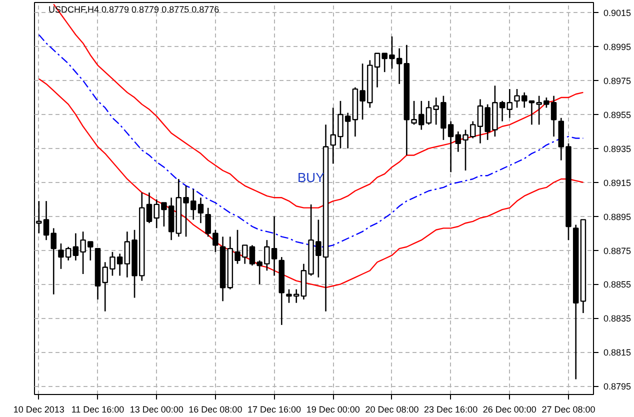  Describe the element at coordinates (618, 47) in the screenshot. I see `y-tick-label: 0.8995` at that location.